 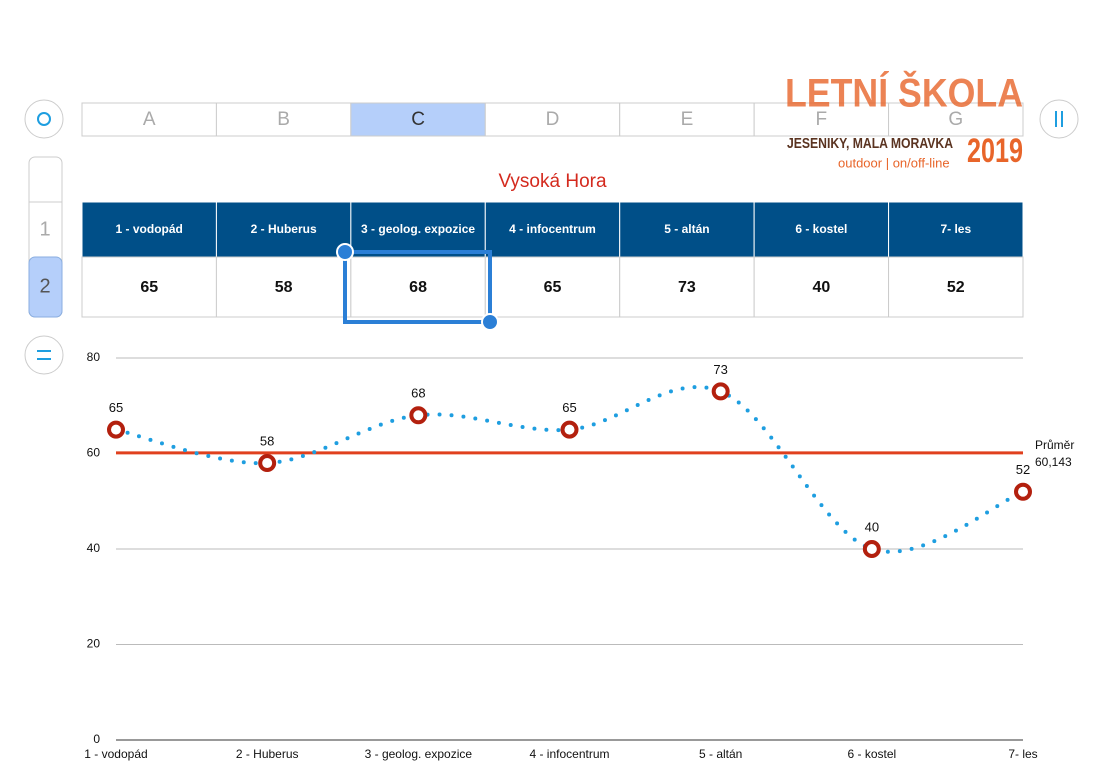 What do you see at coordinates (822, 119) in the screenshot?
I see `column-label: F` at bounding box center [822, 119].